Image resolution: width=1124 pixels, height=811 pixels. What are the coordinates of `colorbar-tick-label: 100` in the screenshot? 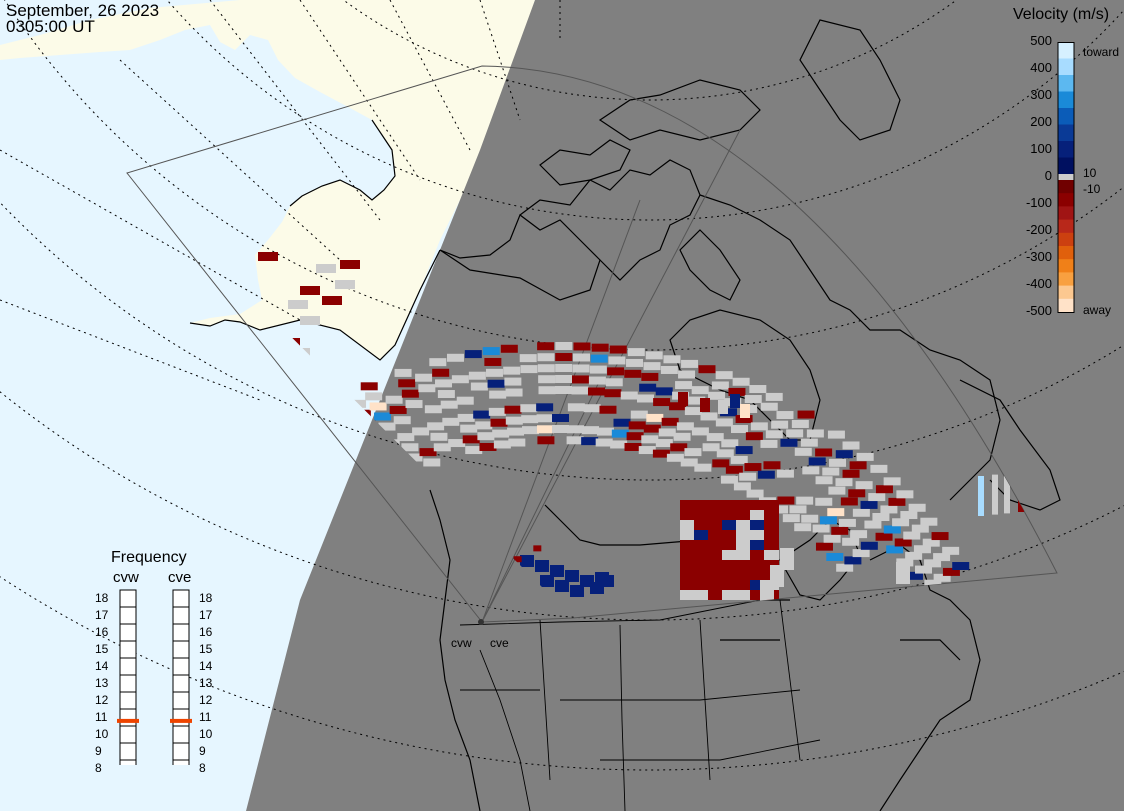 It's located at (1041, 148).